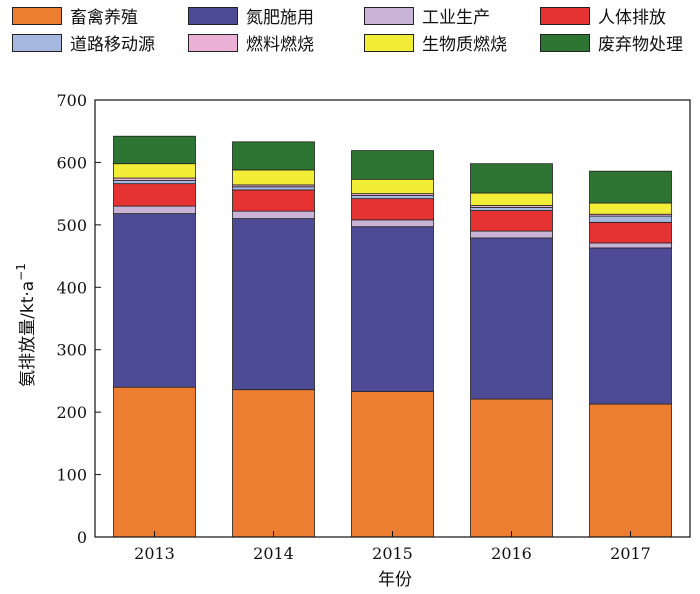 Image resolution: width=700 pixels, height=594 pixels. I want to click on legend-item: 工业生产, so click(452, 15).